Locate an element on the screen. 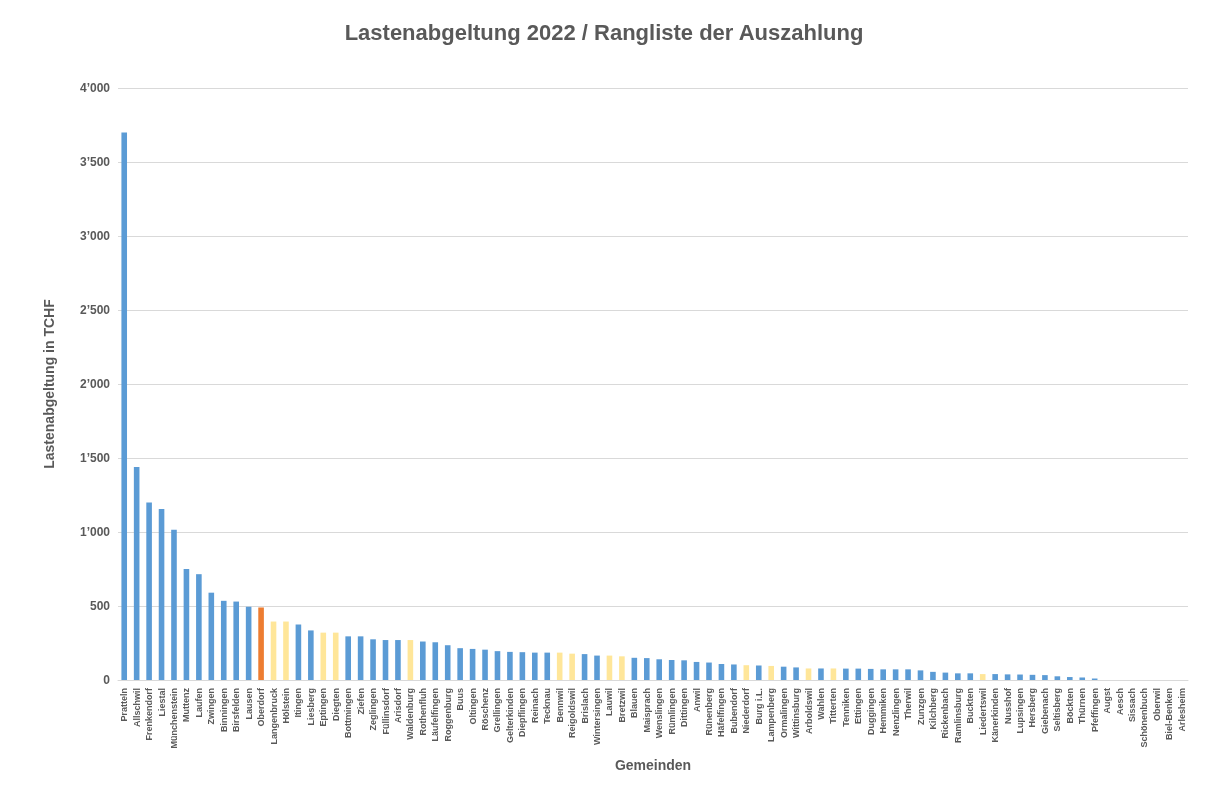 The image size is (1208, 785). x-tick-label: Augst is located at coordinates (1107, 701).